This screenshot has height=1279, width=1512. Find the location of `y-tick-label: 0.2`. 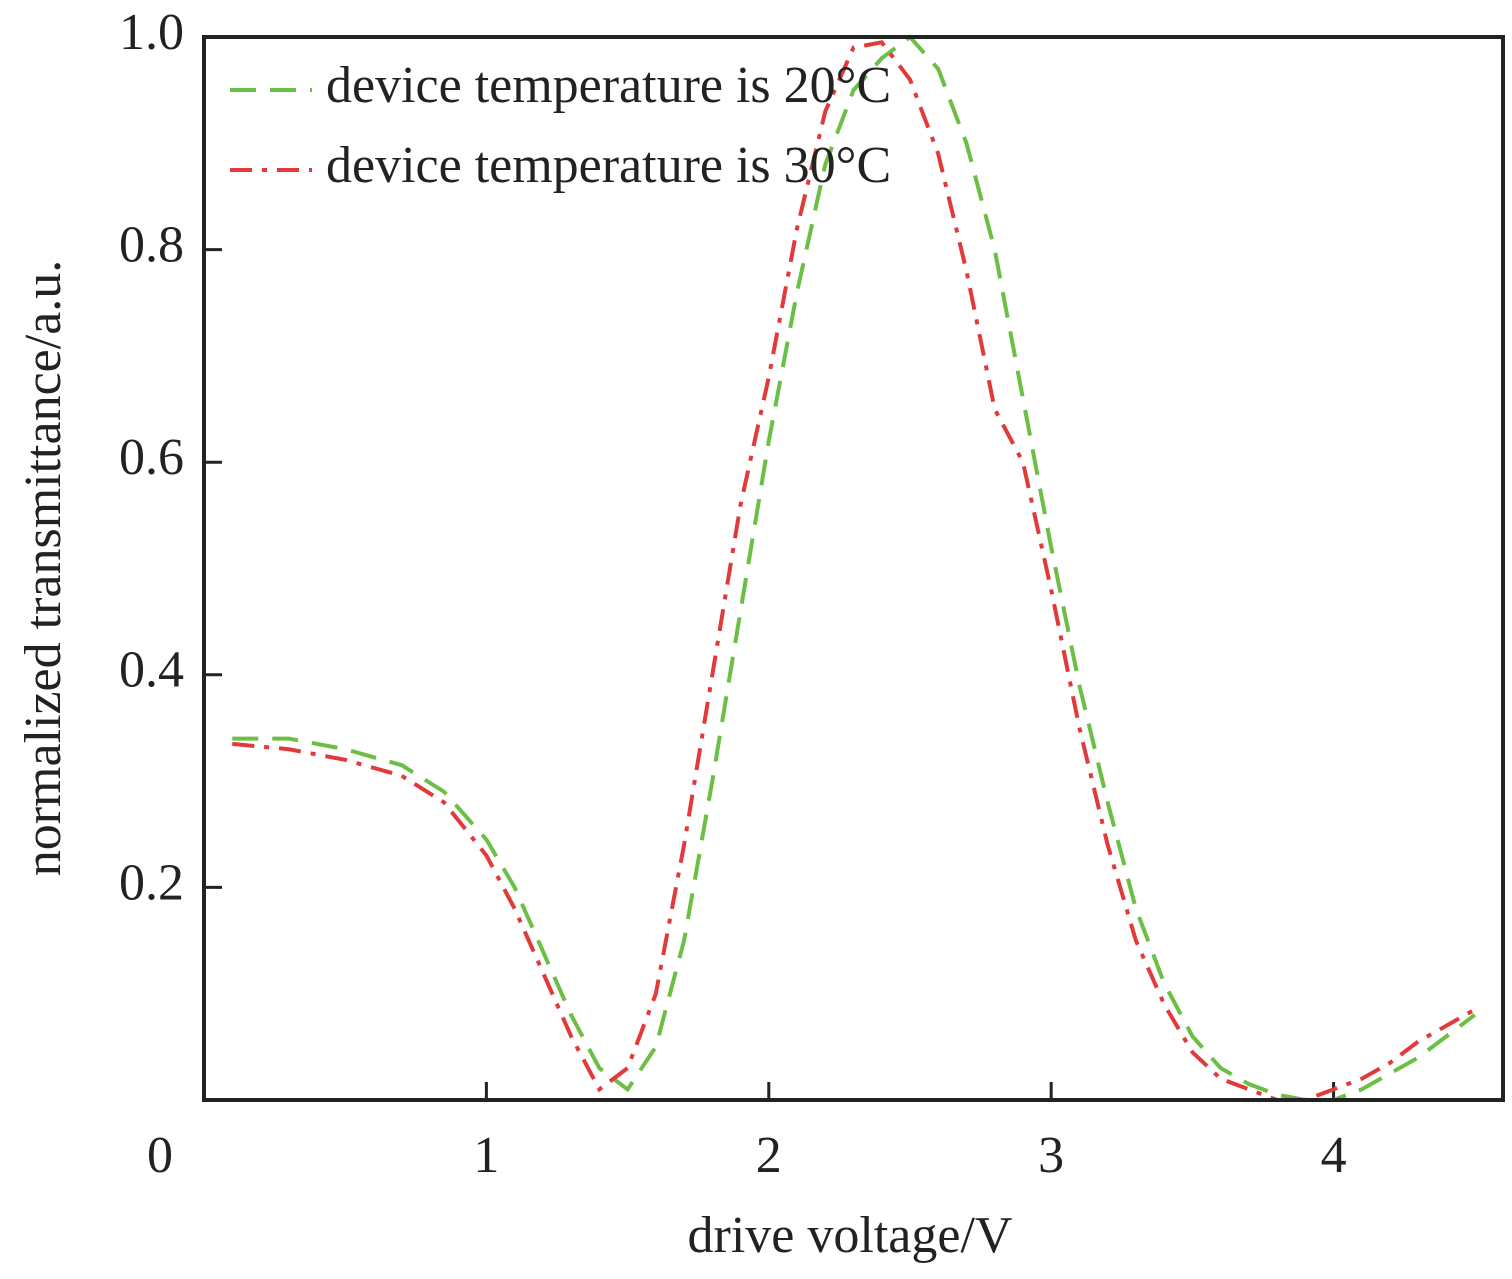

y-tick-label: 0.2 is located at coordinates (151, 882).